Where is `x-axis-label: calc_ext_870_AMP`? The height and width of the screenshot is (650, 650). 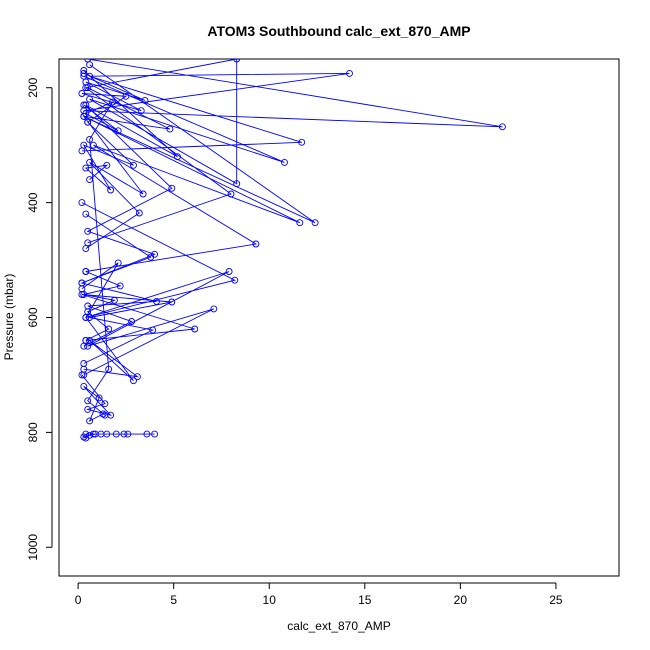
x-axis-label: calc_ext_870_AMP is located at coordinates (338, 626).